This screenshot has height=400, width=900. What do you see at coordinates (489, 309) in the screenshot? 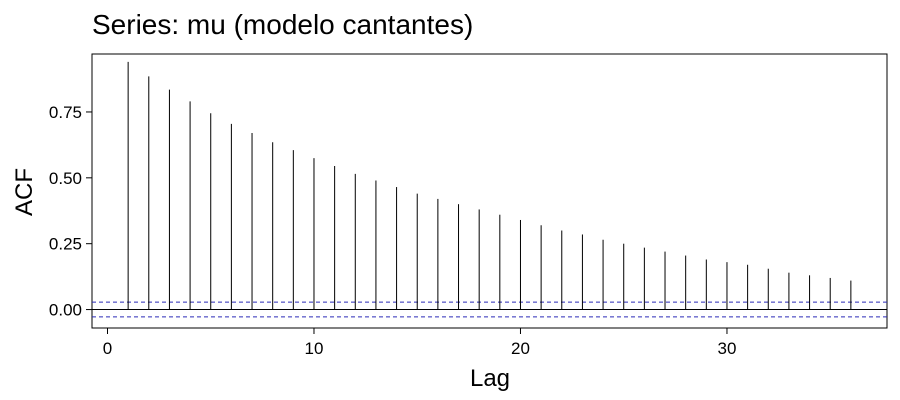
I see `reference-lines` at bounding box center [489, 309].